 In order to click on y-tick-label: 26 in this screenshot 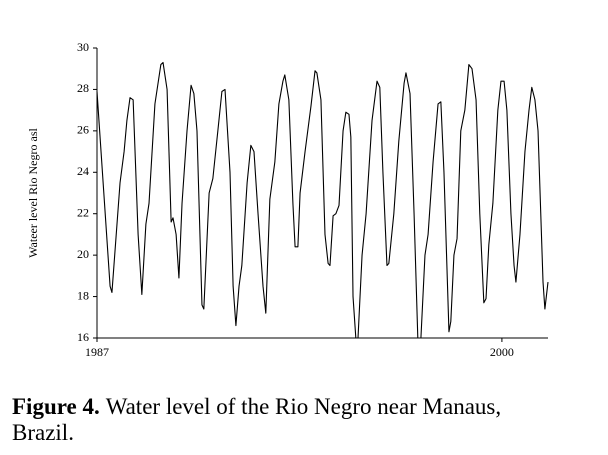, I will do `click(83, 130)`.